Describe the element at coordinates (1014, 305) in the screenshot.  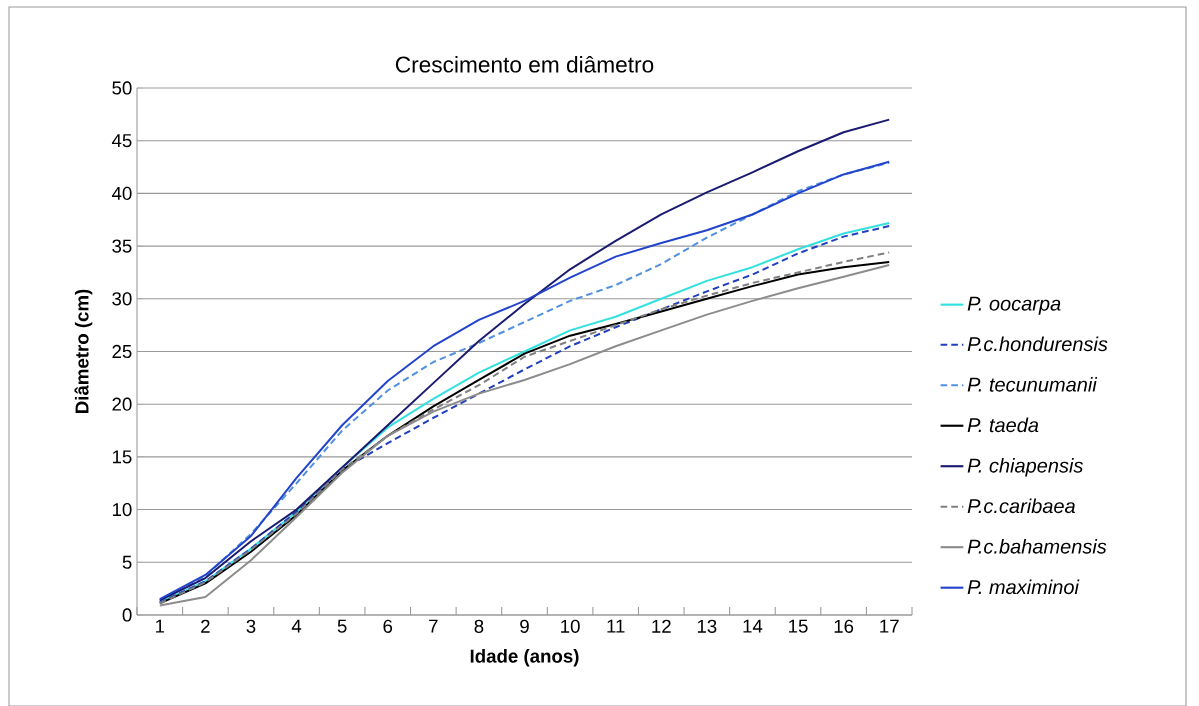
I see `legend-label: P. oocarpa` at that location.